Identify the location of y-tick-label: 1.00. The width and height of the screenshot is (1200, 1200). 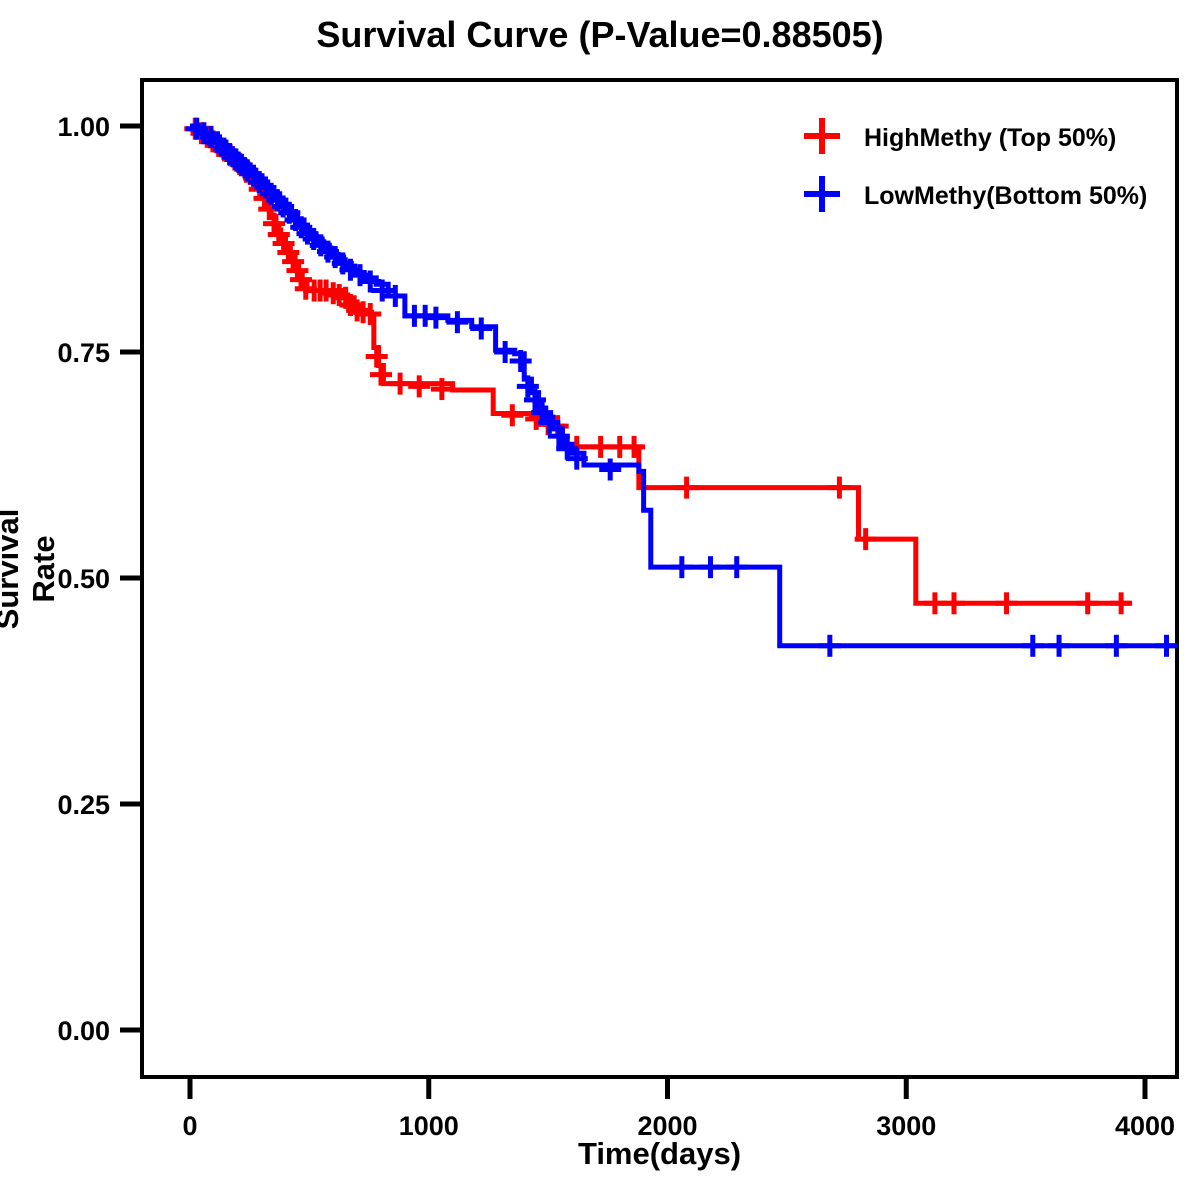
(83, 127).